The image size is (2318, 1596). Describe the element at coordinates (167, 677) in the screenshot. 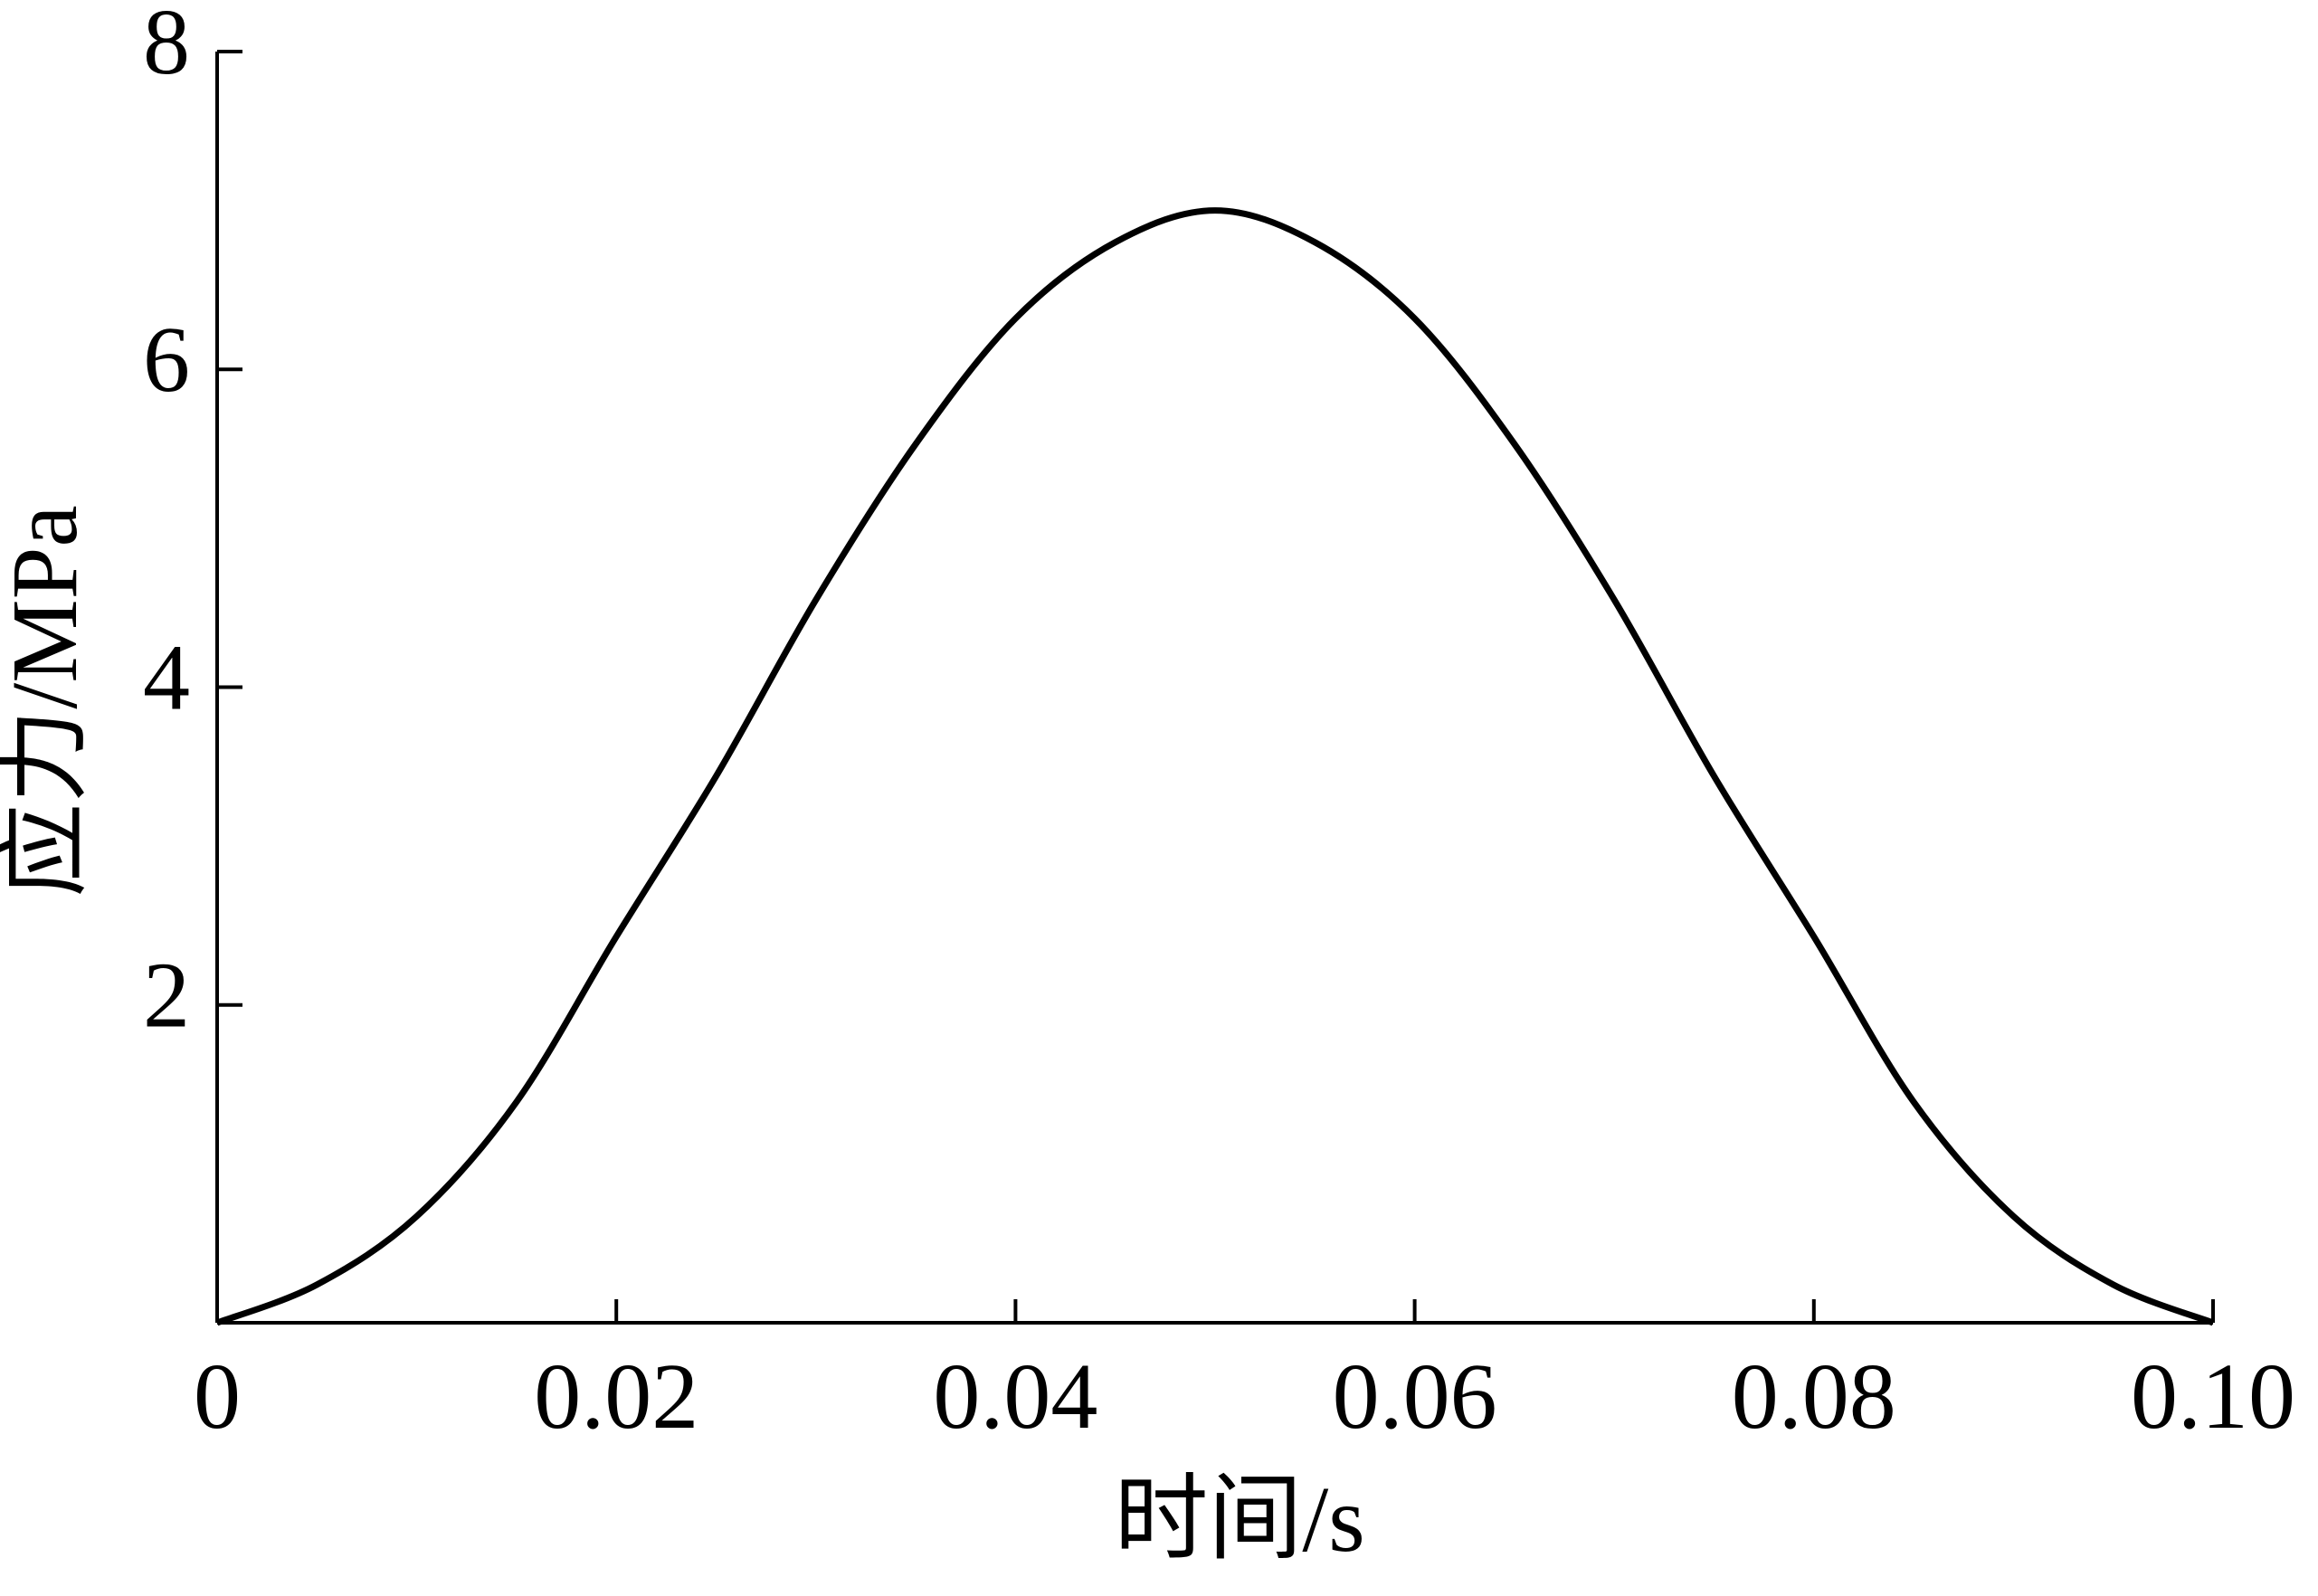

I see `y-tick-label: 4` at that location.